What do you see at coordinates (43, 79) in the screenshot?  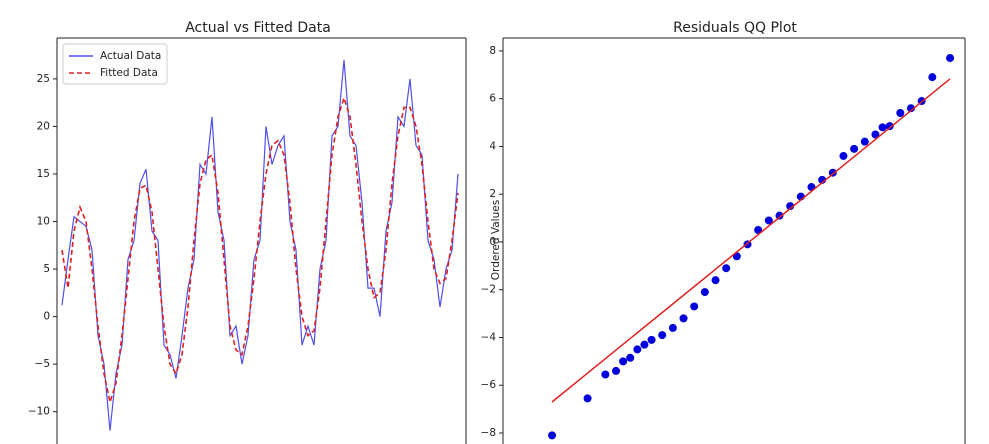 I see `y-tick-label: 25` at bounding box center [43, 79].